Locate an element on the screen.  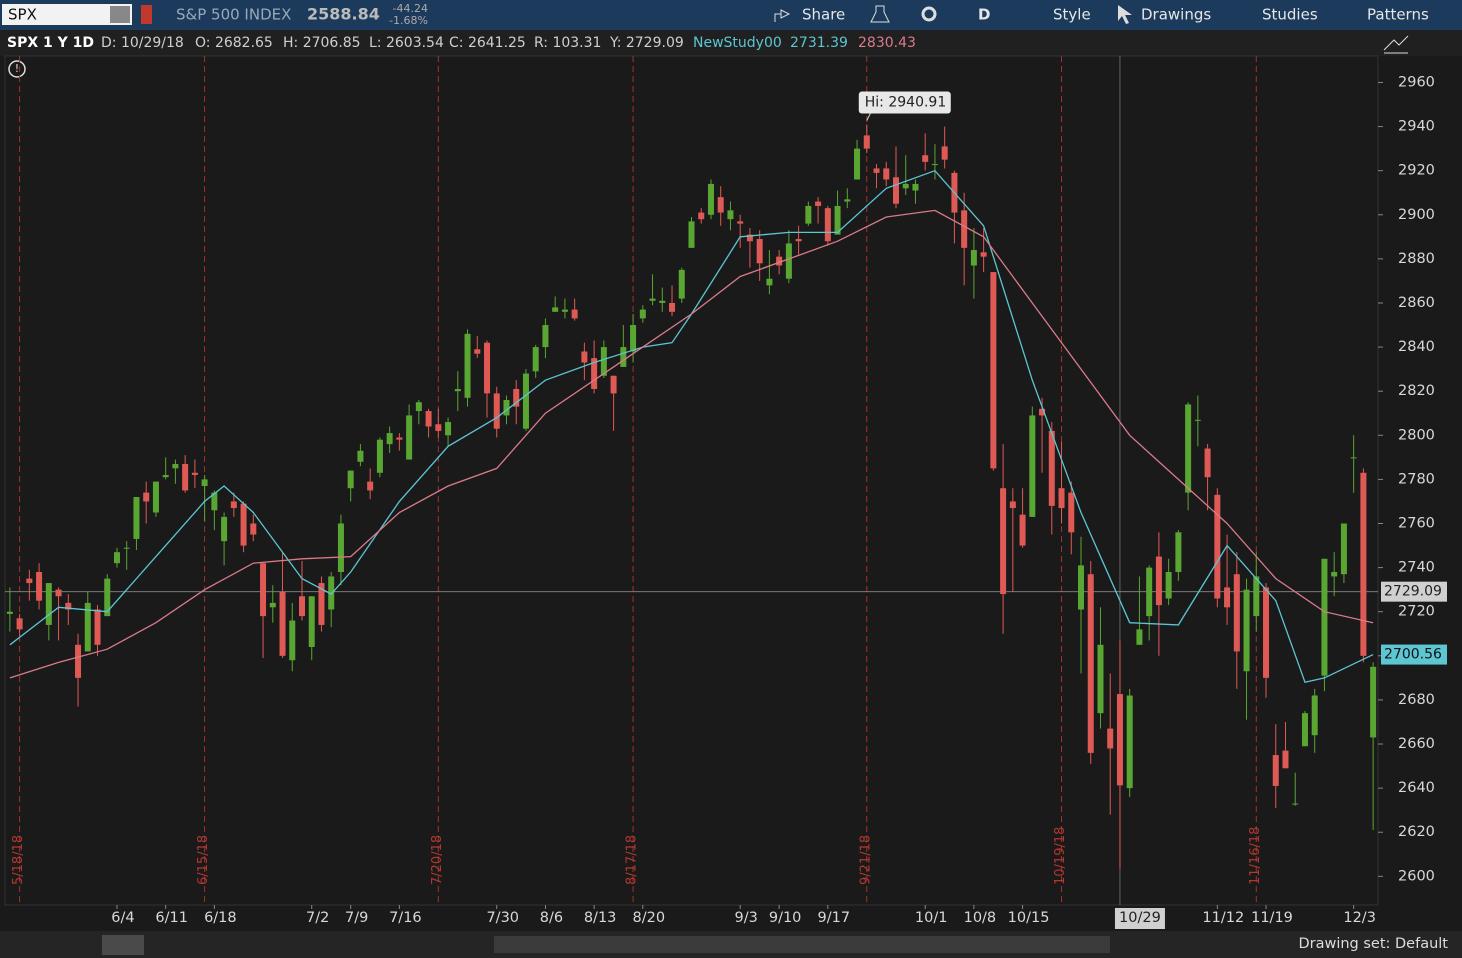
patterns-button: Patterns is located at coordinates (1398, 15).